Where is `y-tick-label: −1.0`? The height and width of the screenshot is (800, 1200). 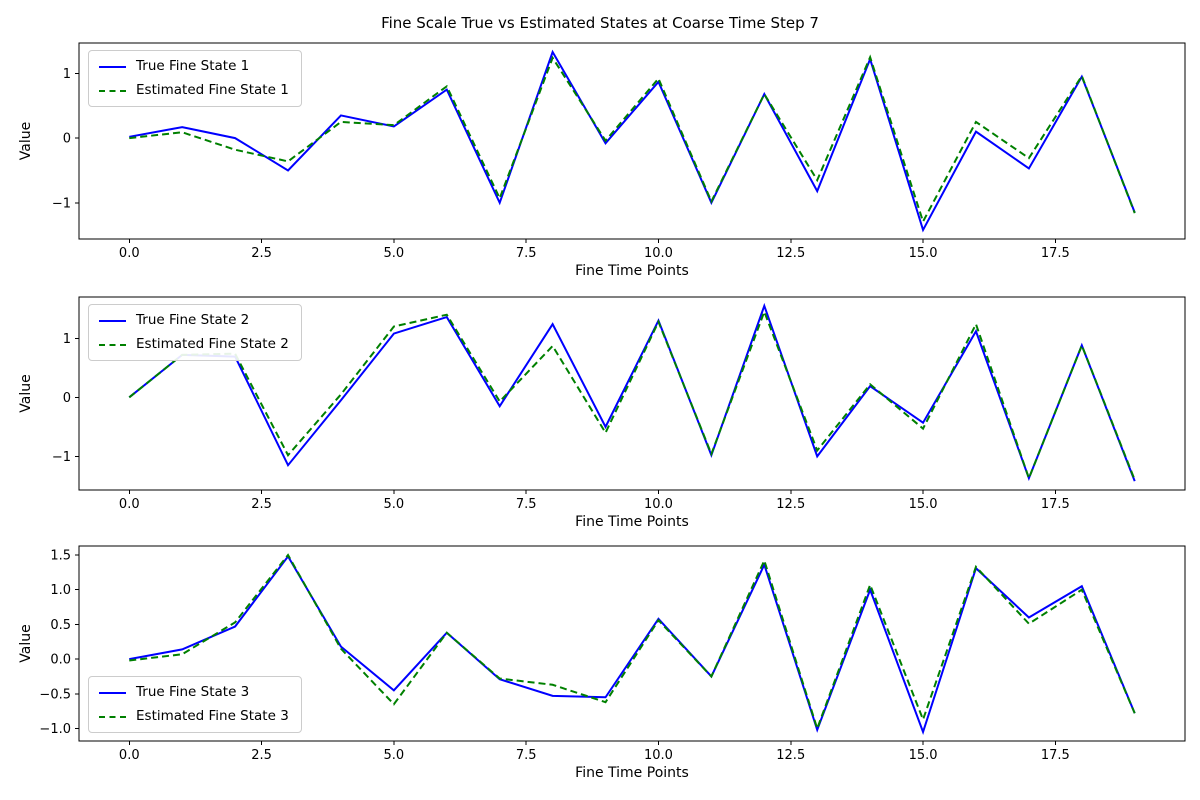 y-tick-label: −1.0 is located at coordinates (55, 729).